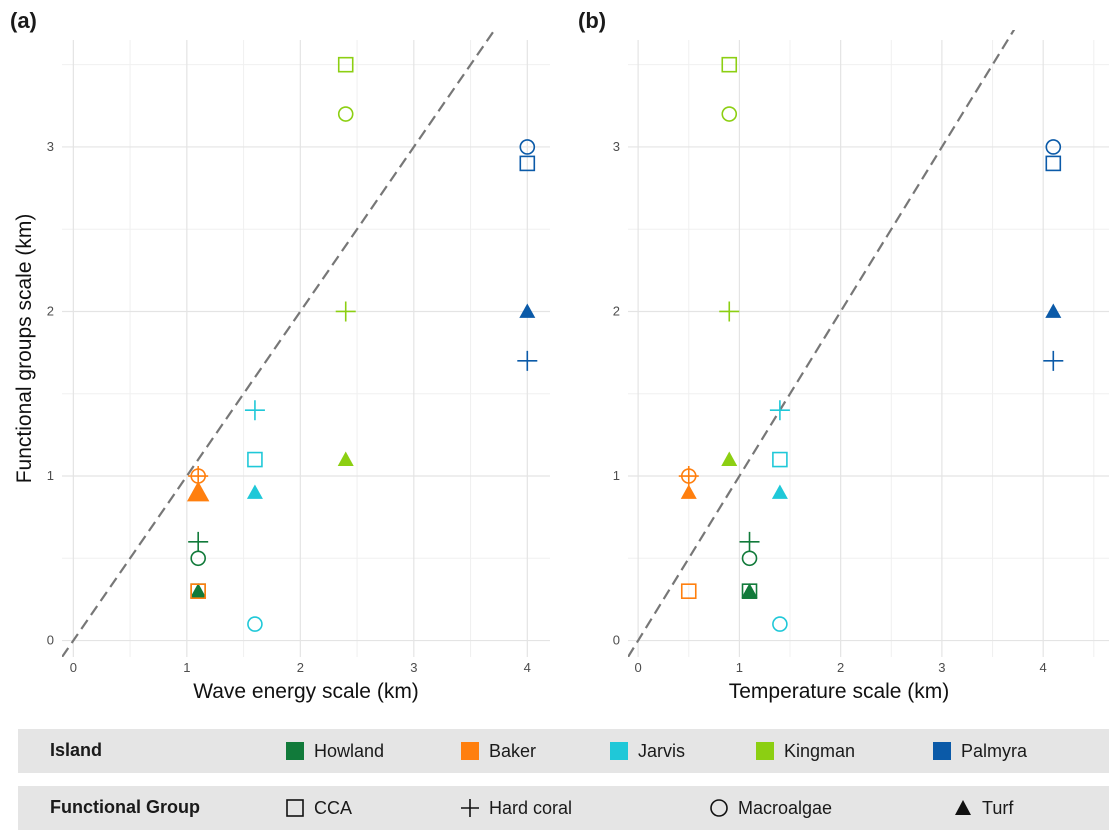  What do you see at coordinates (839, 691) in the screenshot?
I see `x-axis-title: Temperature scale (km)` at bounding box center [839, 691].